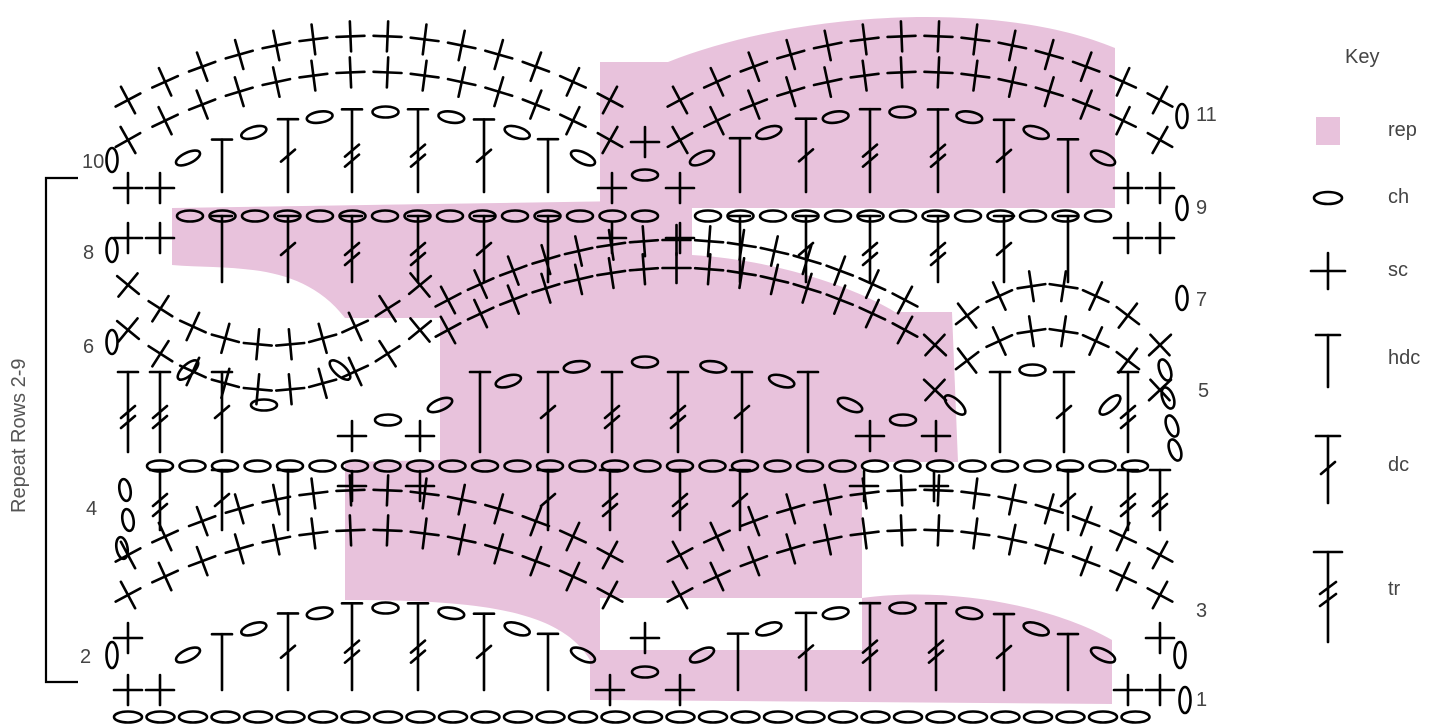  I want to click on key-rep-swatch, so click(1328, 131).